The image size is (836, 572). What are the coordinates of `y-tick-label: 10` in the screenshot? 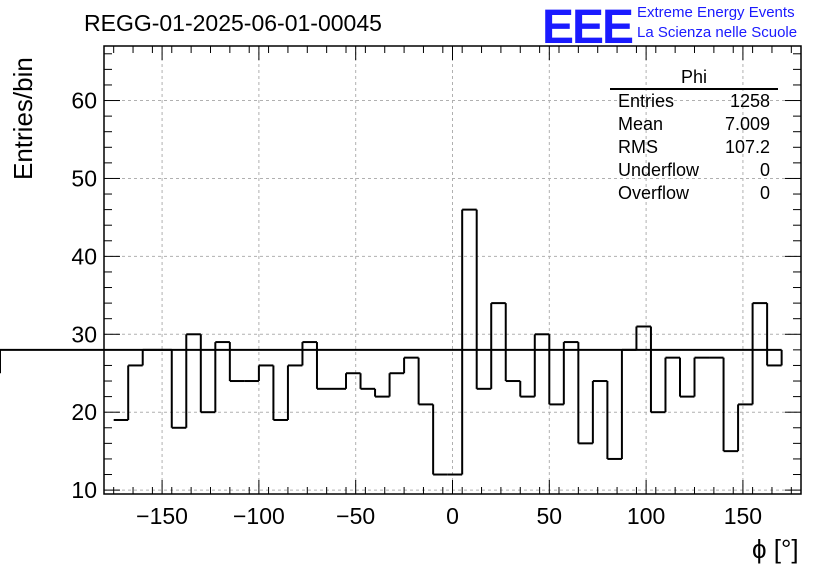 It's located at (84, 490).